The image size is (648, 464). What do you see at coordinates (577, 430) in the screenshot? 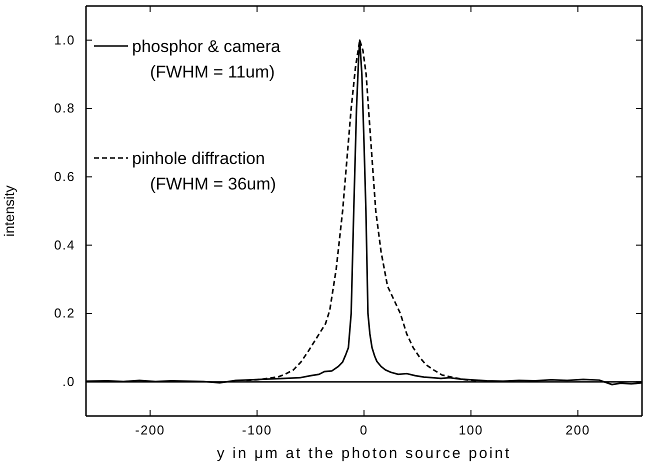
I see `x-tick-label: 200` at bounding box center [577, 430].